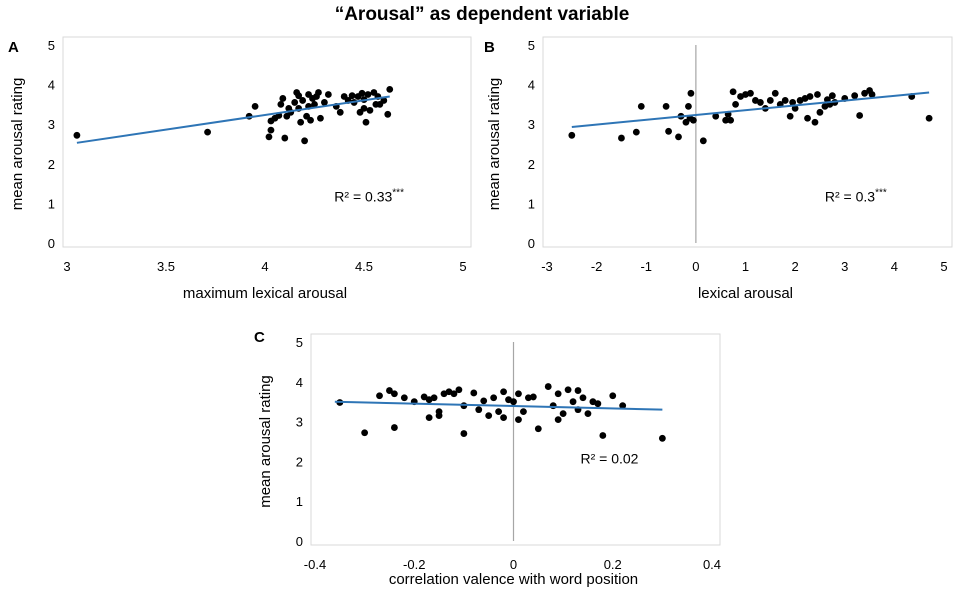 This screenshot has width=964, height=590. Describe the element at coordinates (609, 458) in the screenshot. I see `r-squared-label: R² = 0.02` at that location.